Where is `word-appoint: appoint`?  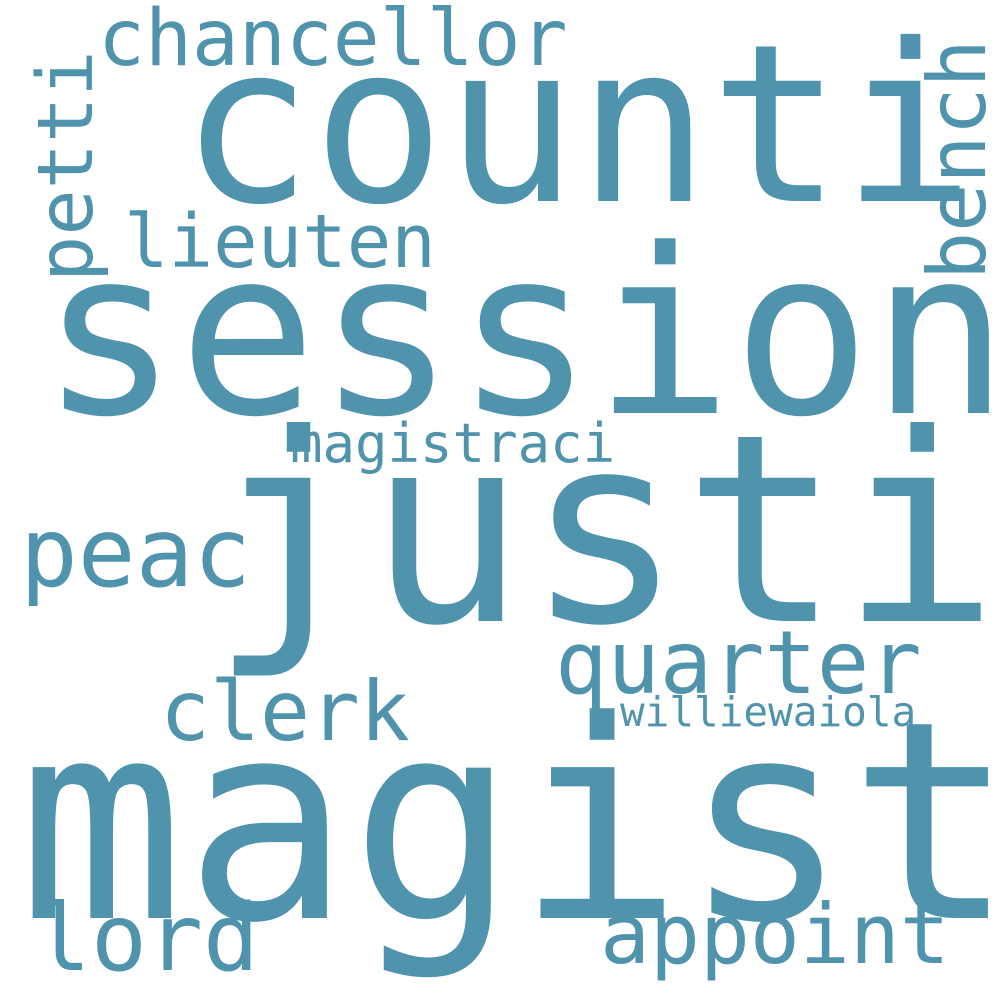
word-appoint: appoint is located at coordinates (775, 934).